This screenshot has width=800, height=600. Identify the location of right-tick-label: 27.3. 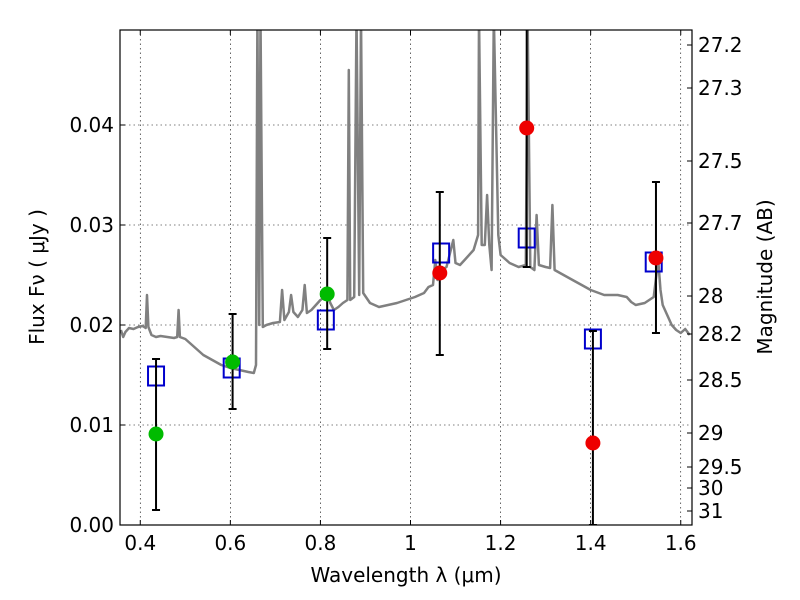
(720, 88).